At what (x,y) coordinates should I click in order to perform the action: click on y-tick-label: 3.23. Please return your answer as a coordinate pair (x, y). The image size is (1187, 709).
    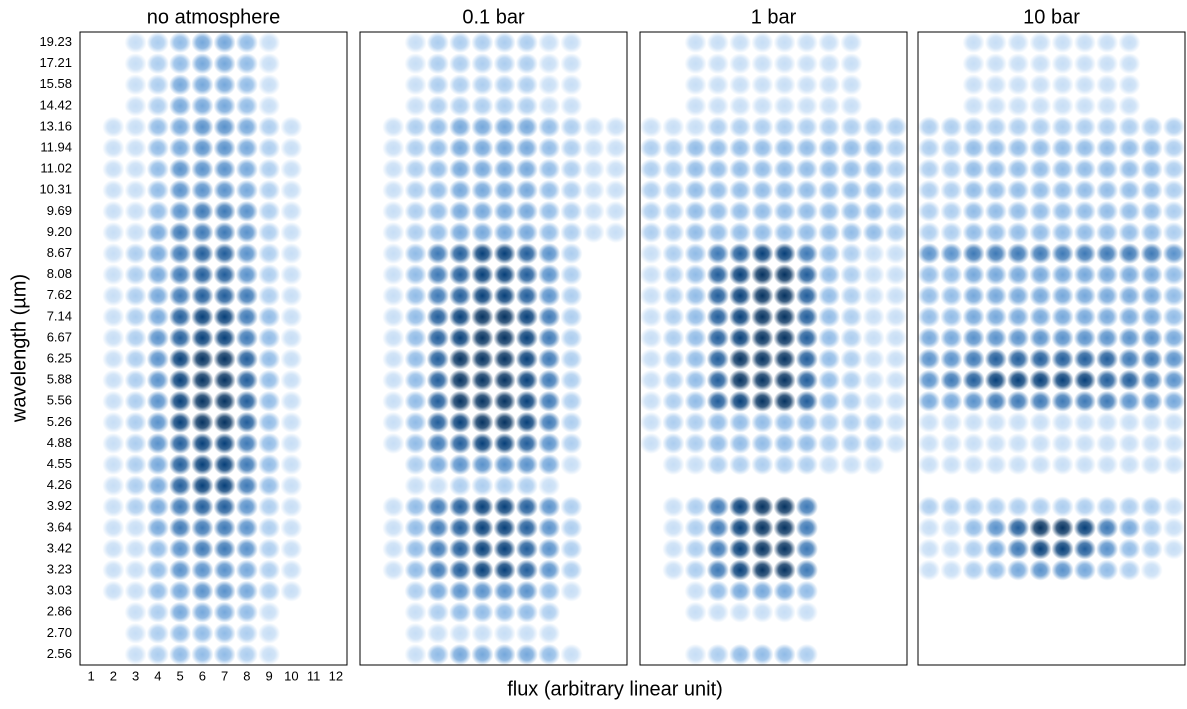
    Looking at the image, I should click on (59, 568).